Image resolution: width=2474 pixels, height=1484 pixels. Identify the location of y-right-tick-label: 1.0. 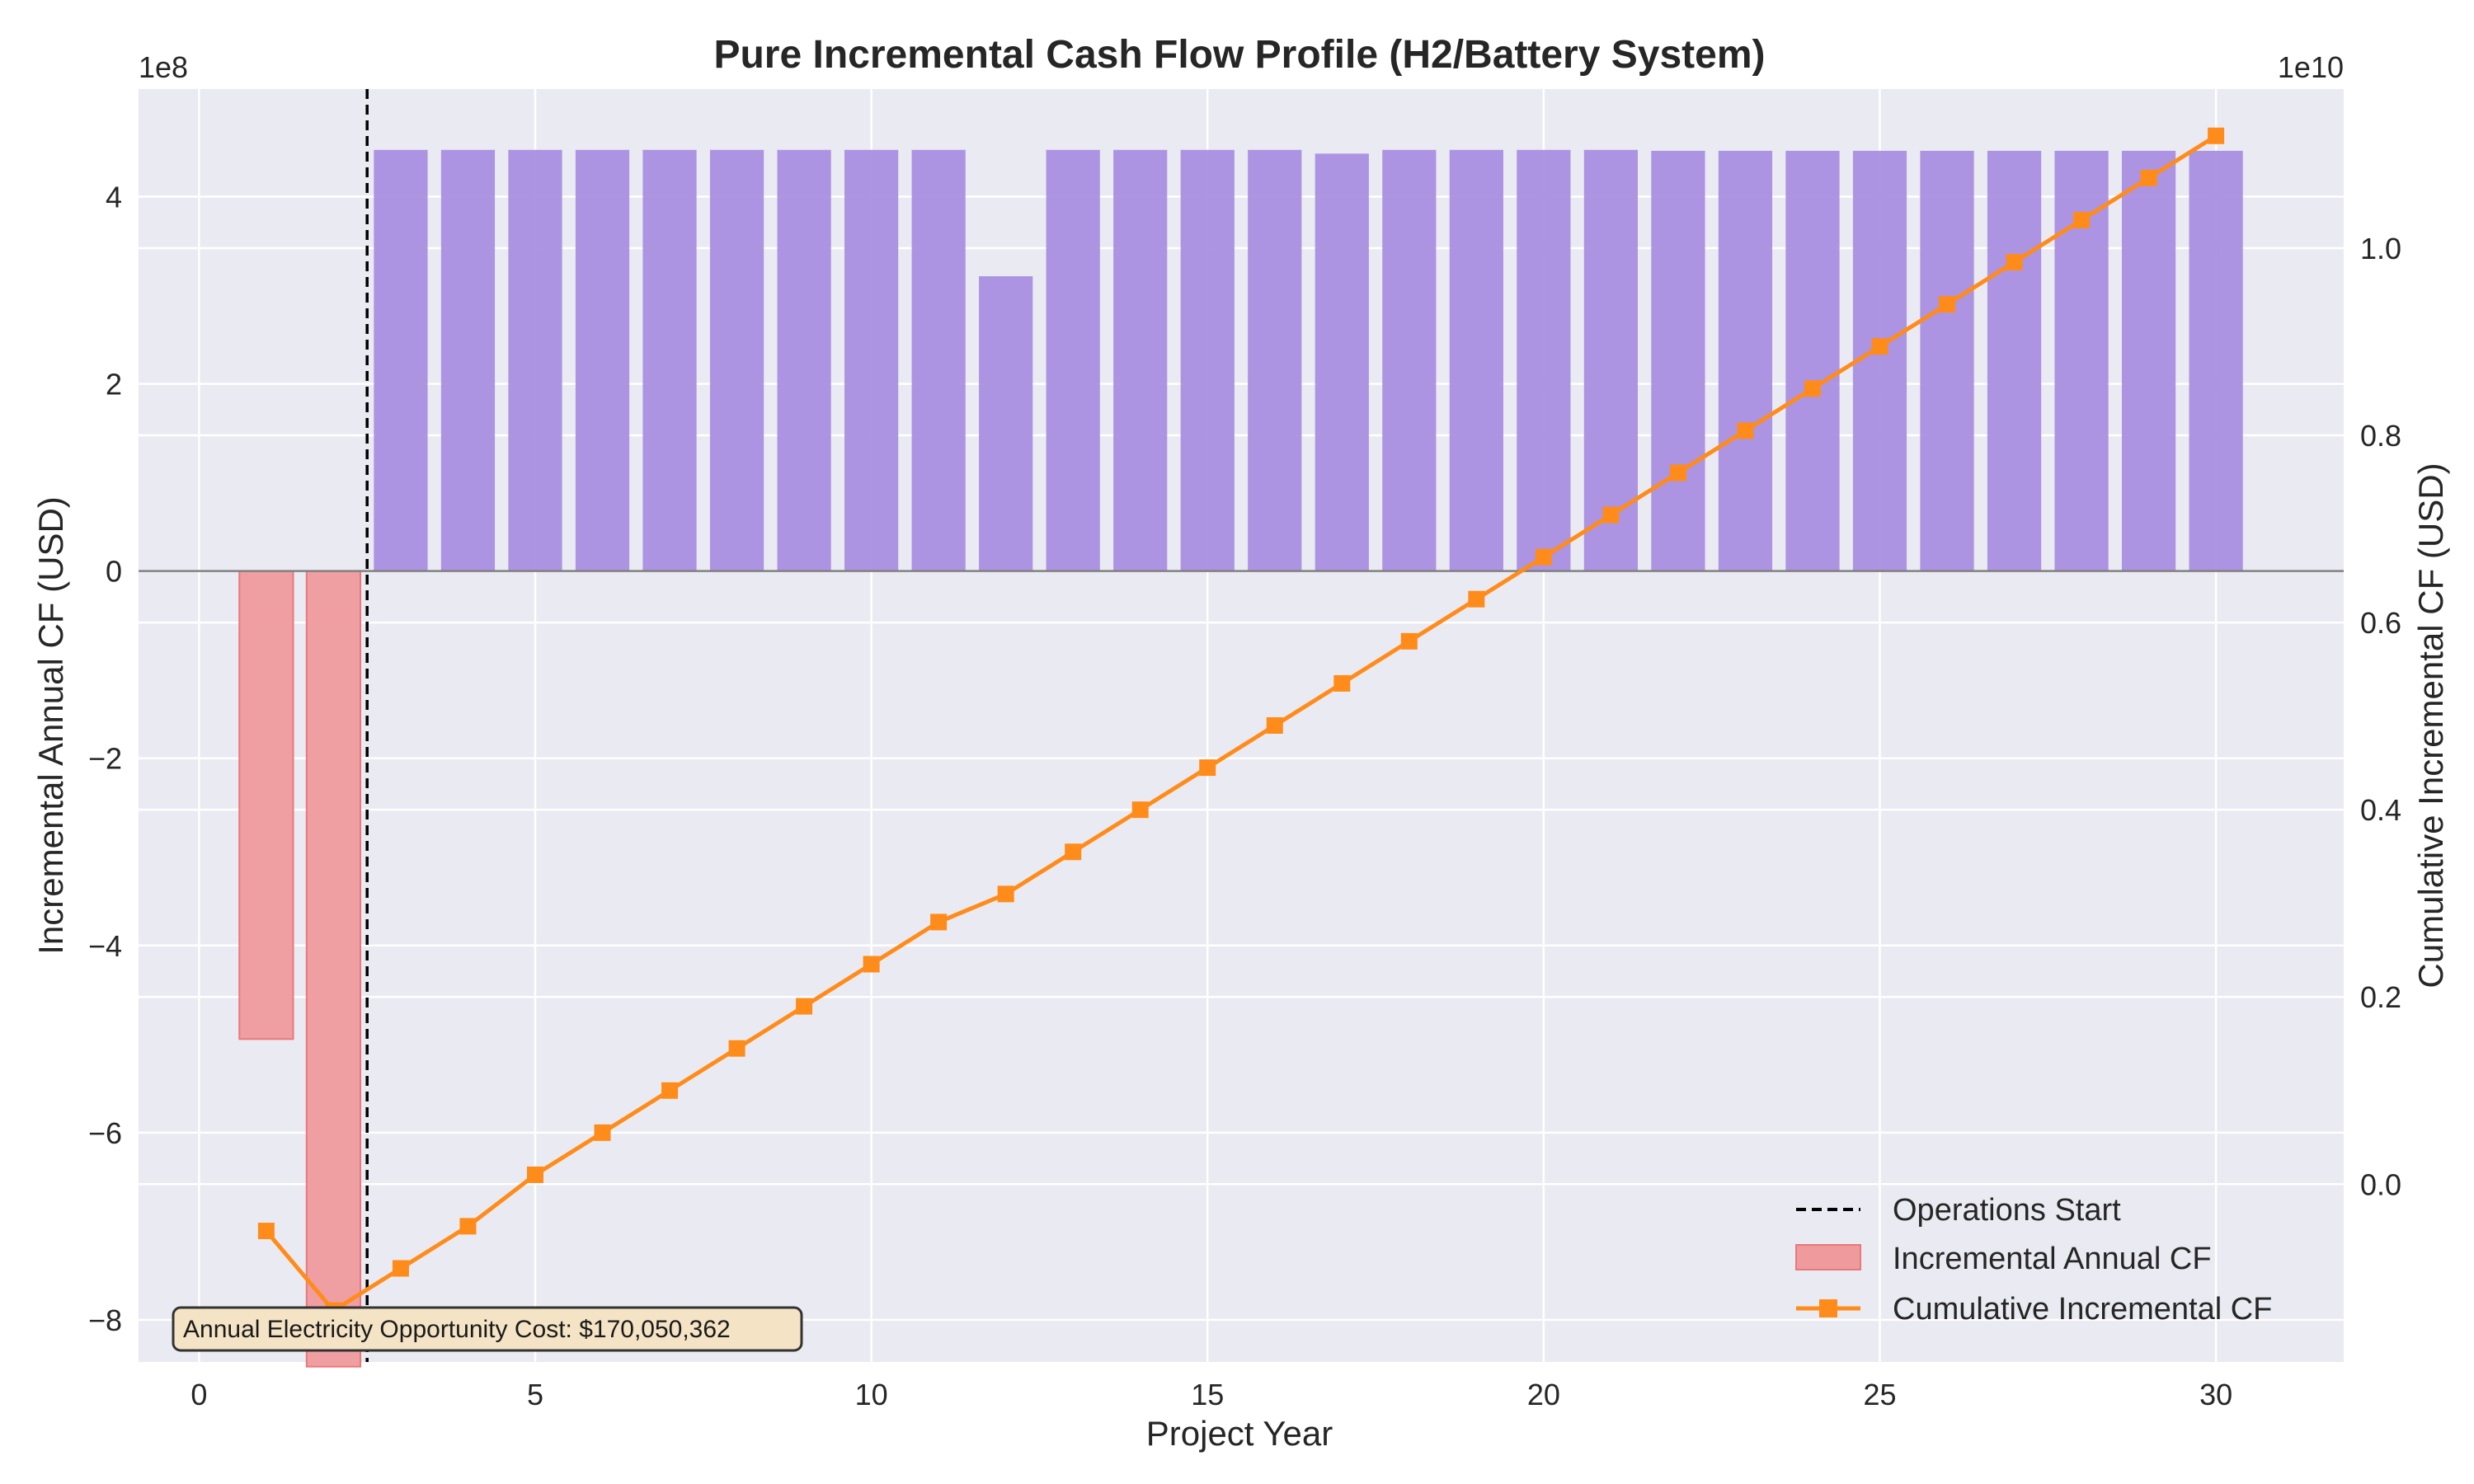
(2380, 249).